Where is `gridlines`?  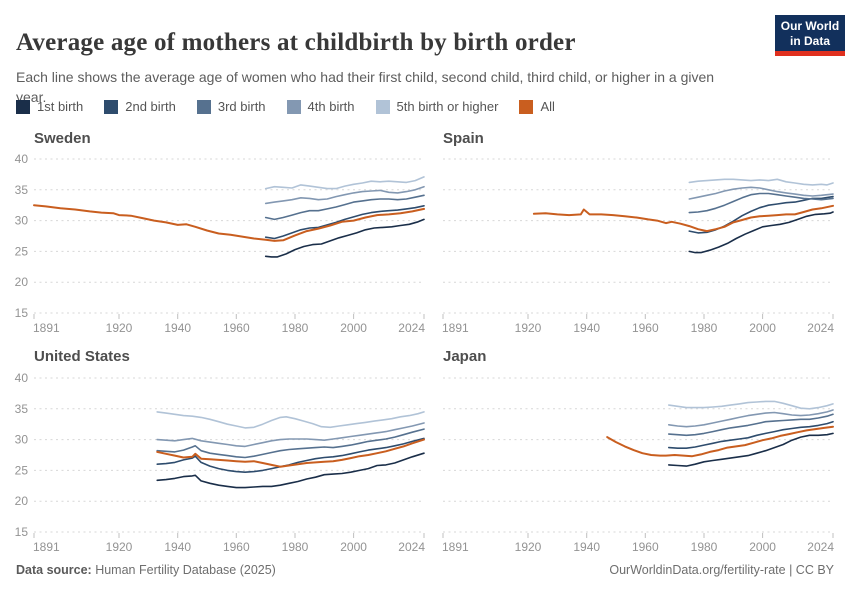
gridlines is located at coordinates (229, 236).